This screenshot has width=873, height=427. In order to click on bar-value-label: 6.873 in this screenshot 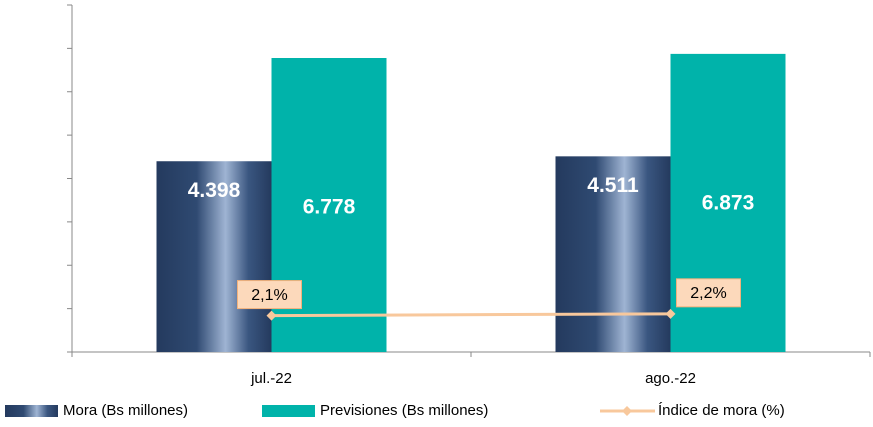, I will do `click(728, 202)`.